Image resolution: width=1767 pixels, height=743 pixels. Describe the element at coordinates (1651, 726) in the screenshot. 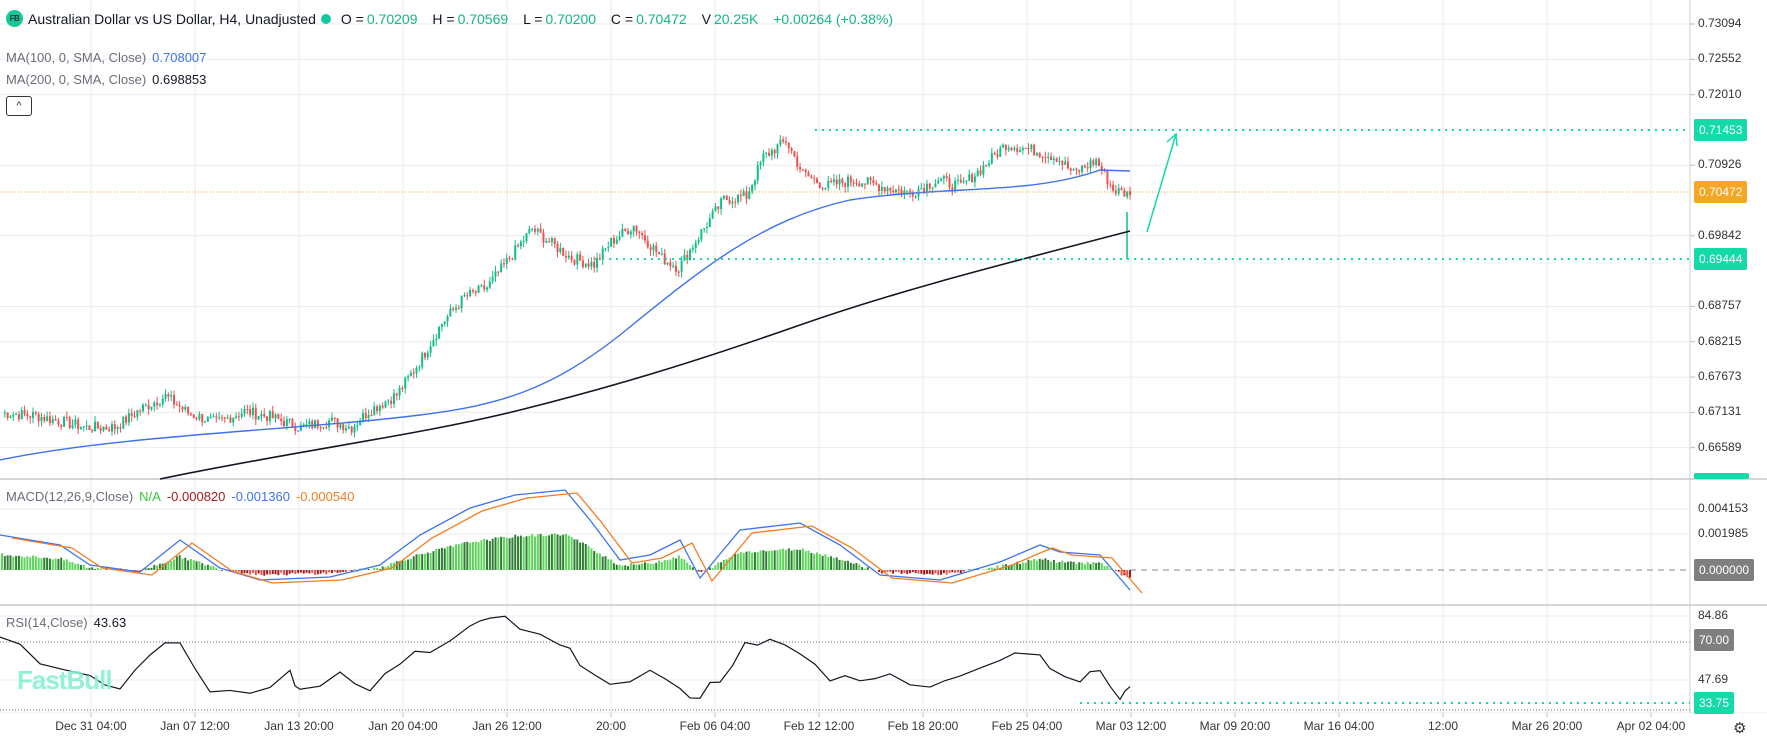

I see `time-tick: Apr 02 04:00` at that location.